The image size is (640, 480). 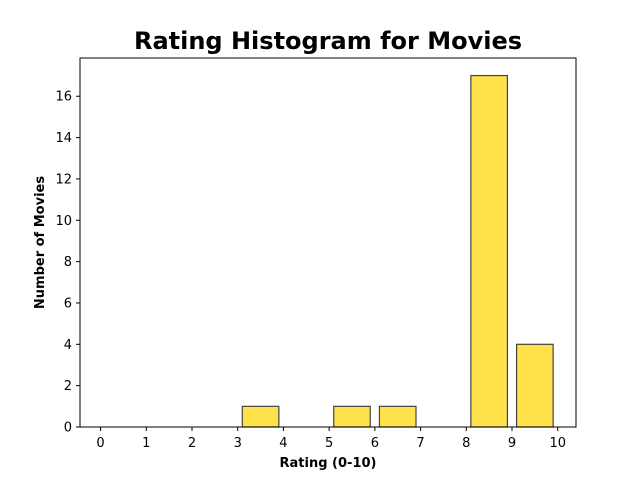 What do you see at coordinates (100, 443) in the screenshot?
I see `x-tick-label: 0` at bounding box center [100, 443].